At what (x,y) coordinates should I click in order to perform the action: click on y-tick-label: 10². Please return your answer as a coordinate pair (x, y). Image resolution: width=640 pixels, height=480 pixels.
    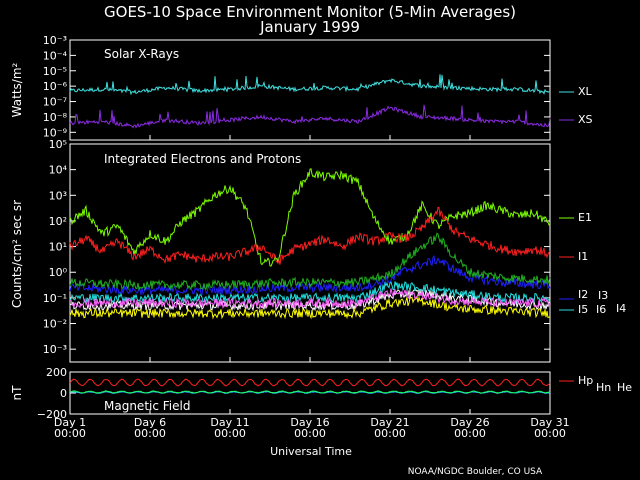
    Looking at the image, I should click on (58, 221).